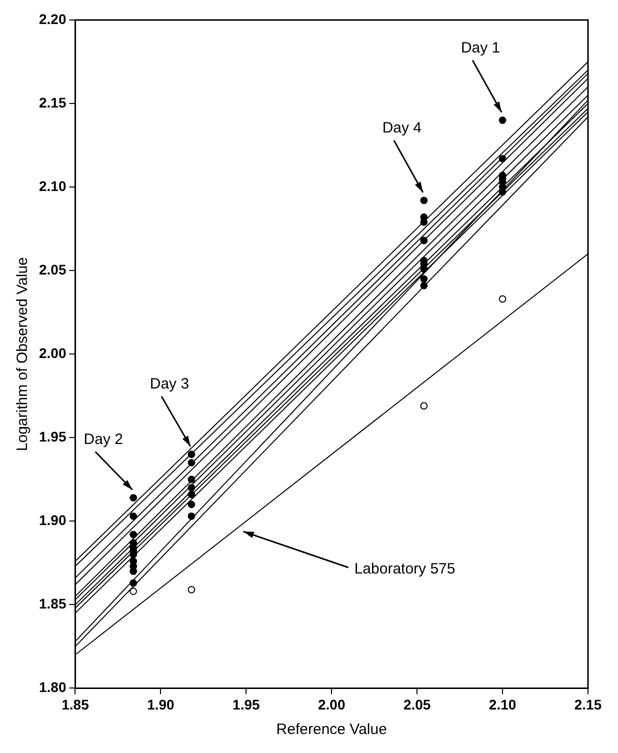  I want to click on y-axis-title: Logarithm of Observed Value, so click(23, 354).